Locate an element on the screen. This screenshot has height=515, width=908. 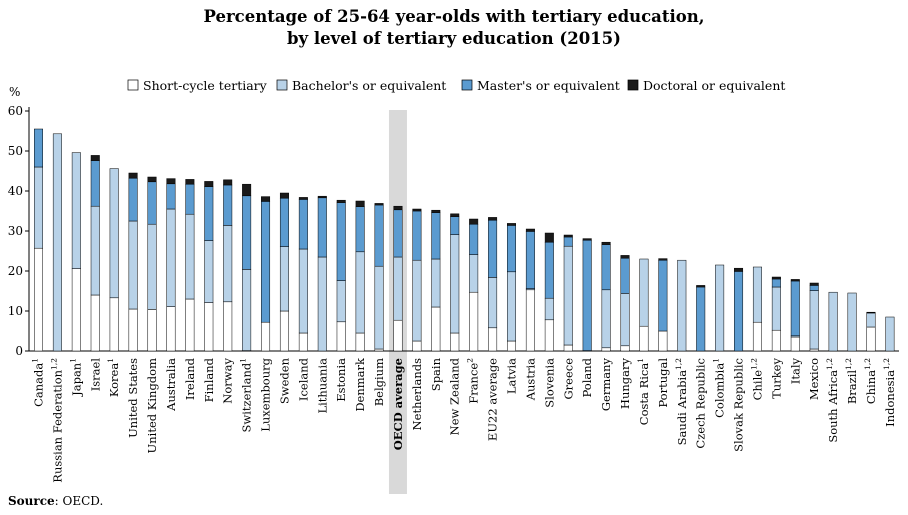
category-label: United Kingdom is located at coordinates (152, 406).